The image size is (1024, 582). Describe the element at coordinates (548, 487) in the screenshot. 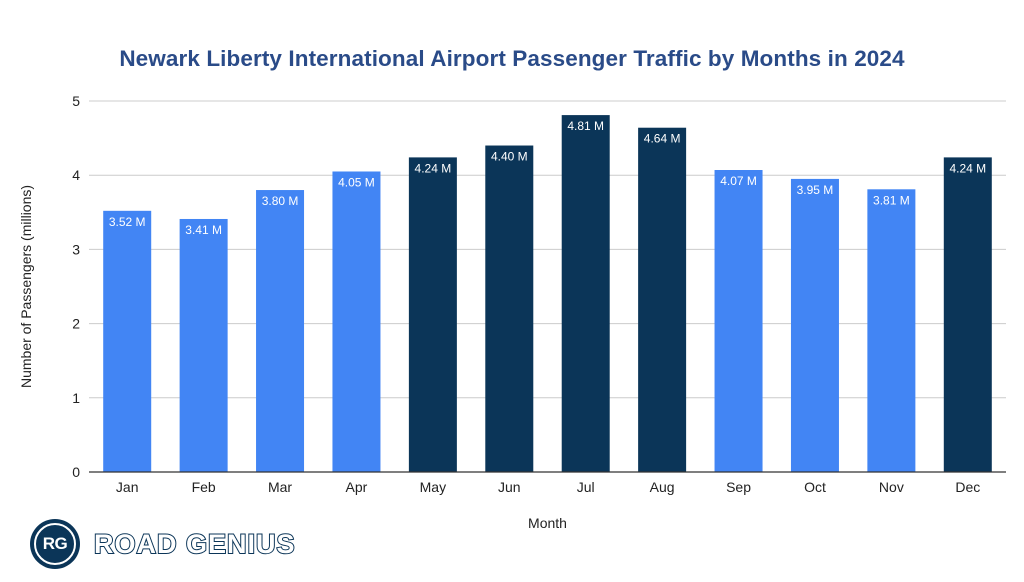

I see `x-axis-ticks: Jan Feb Mar Apr May Jun Jul Aug Sep Oct Nov Dec` at that location.